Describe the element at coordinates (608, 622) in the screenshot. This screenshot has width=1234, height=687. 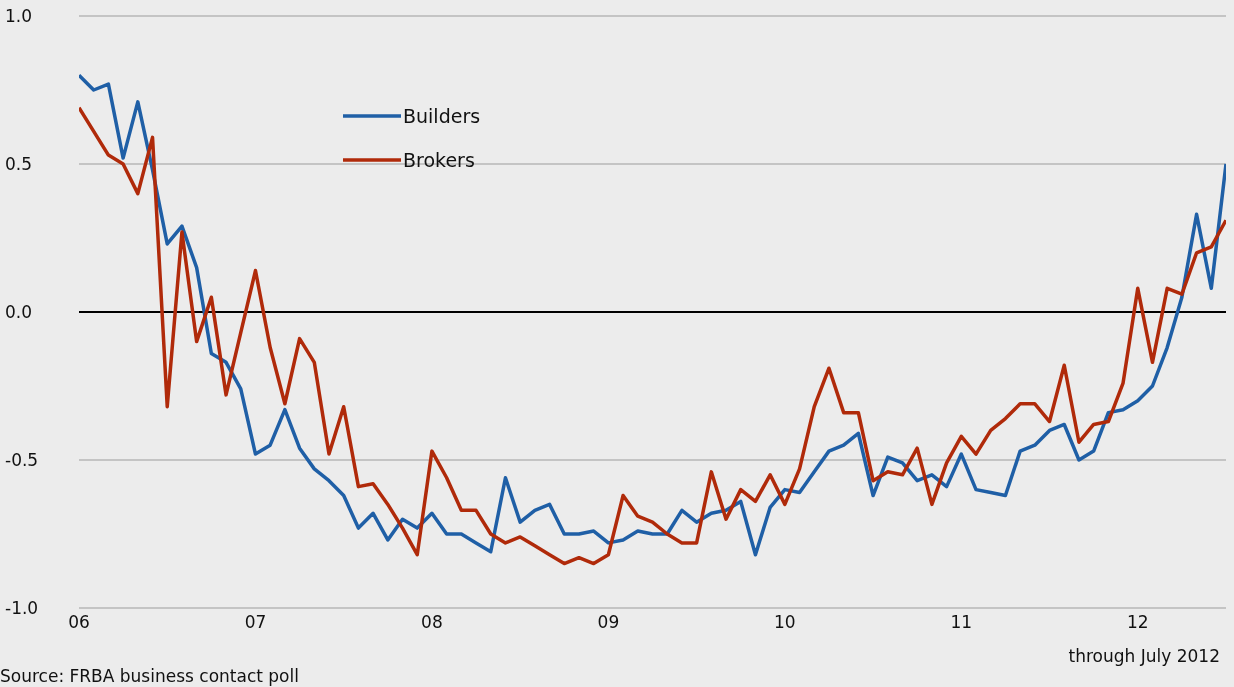
I see `x-tick-label: 09` at that location.